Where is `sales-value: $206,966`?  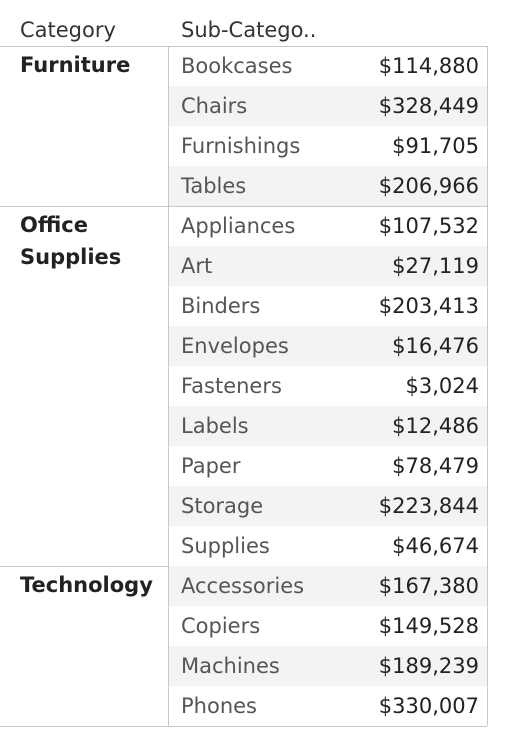 sales-value: $206,966 is located at coordinates (428, 186).